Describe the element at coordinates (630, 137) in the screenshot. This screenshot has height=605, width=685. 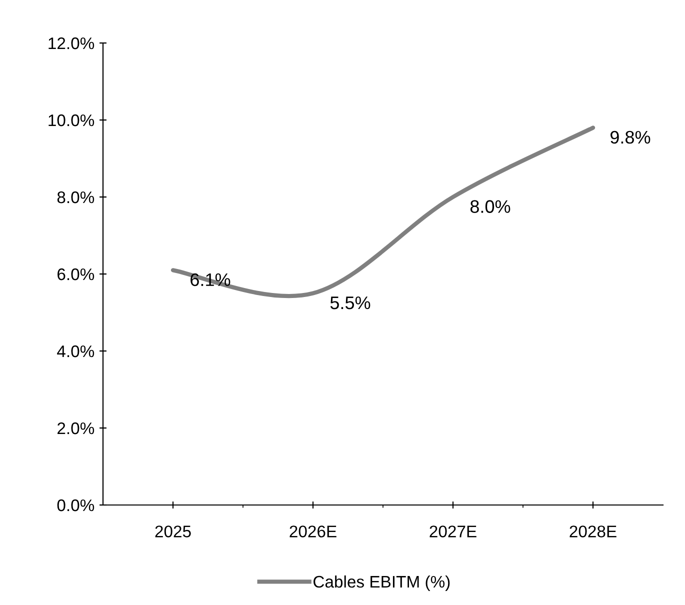
I see `text: 9.8%` at that location.